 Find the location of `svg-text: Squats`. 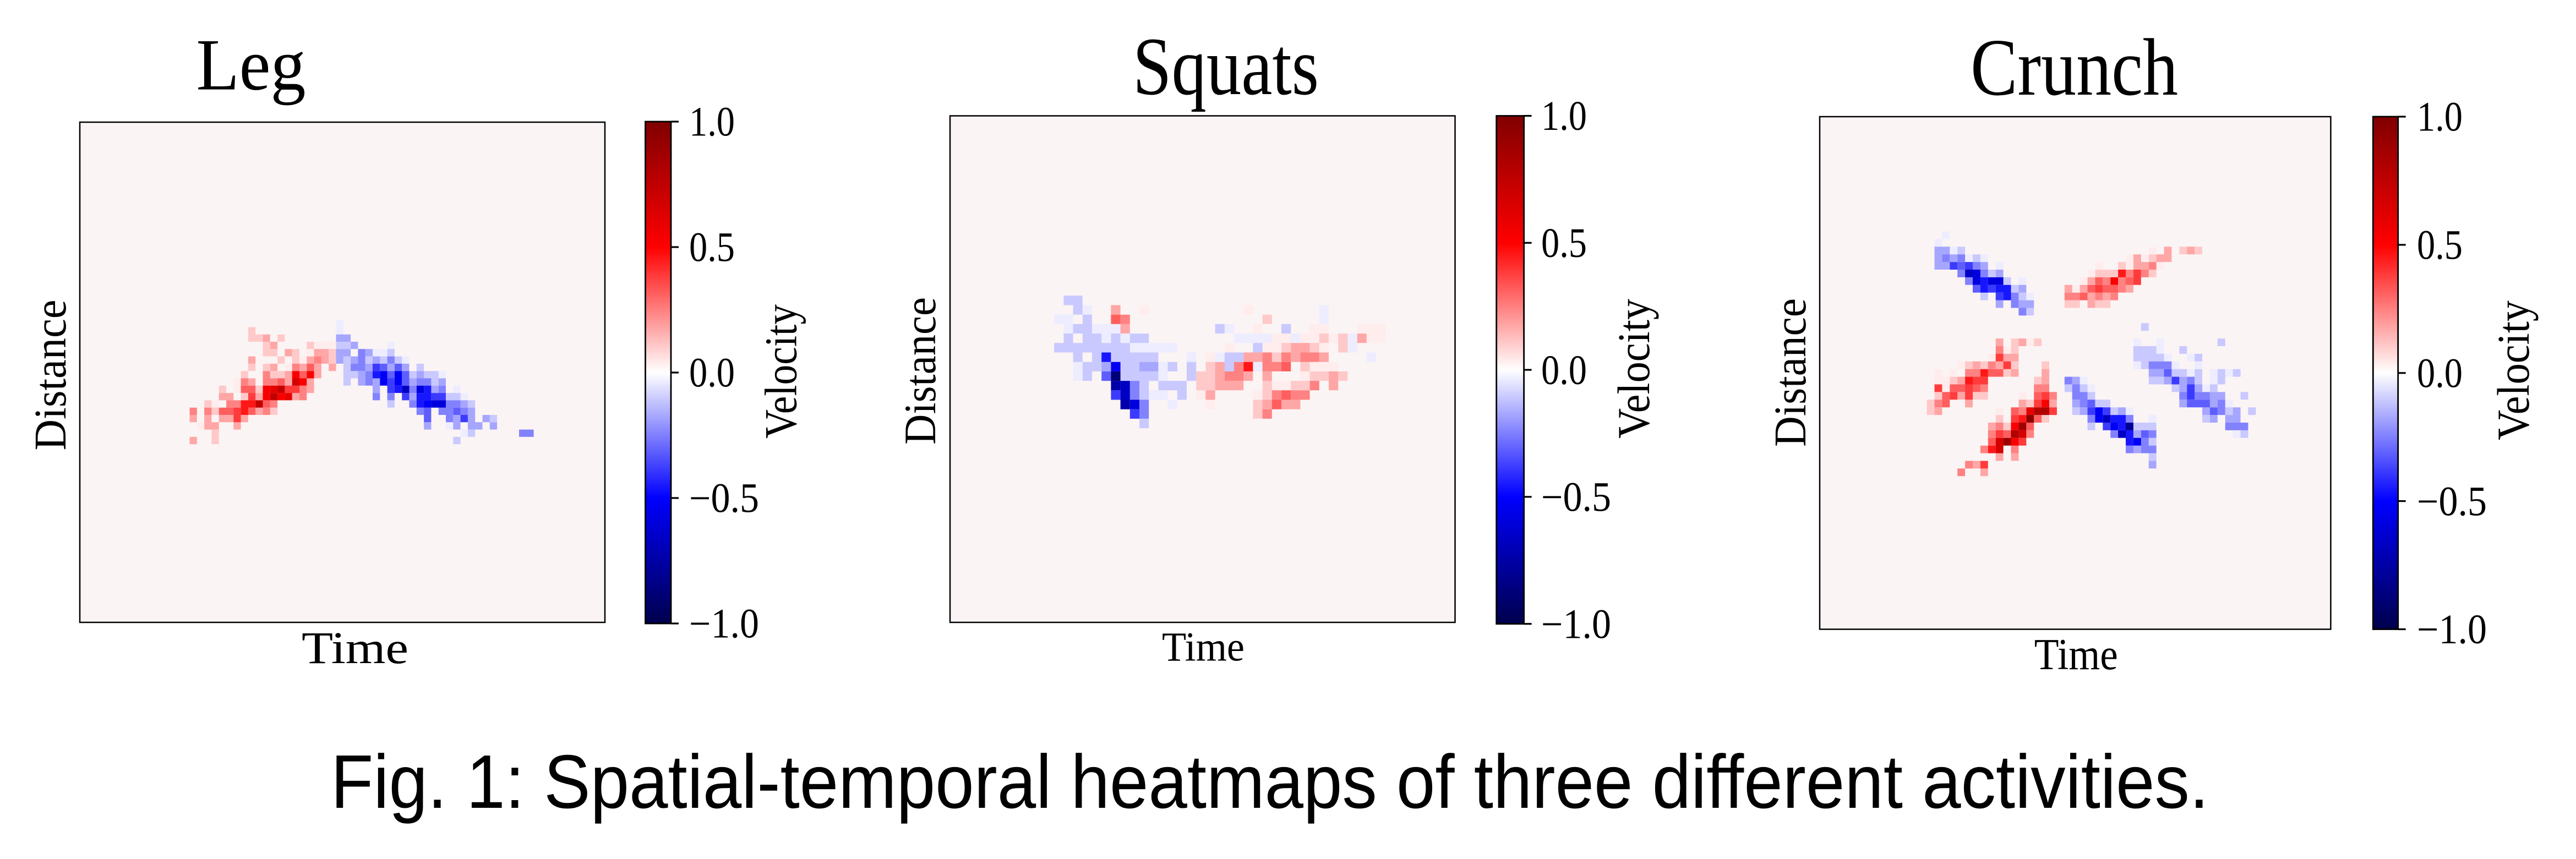

svg-text: Squats is located at coordinates (1226, 66).